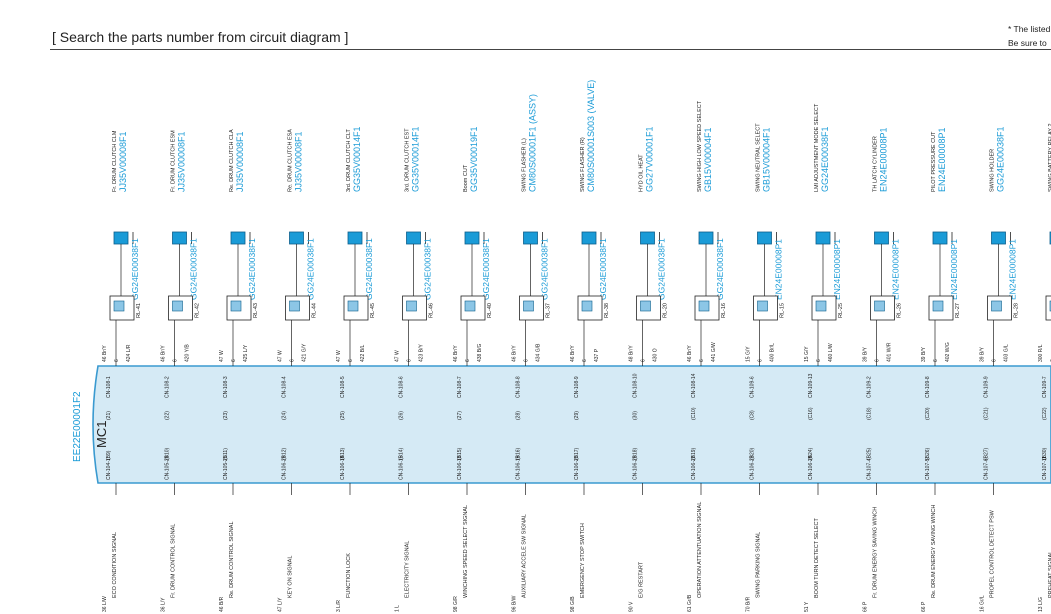 The height and width of the screenshot is (614, 1051). Describe the element at coordinates (577, 453) in the screenshot. I see `pin-label: (B17)` at that location.